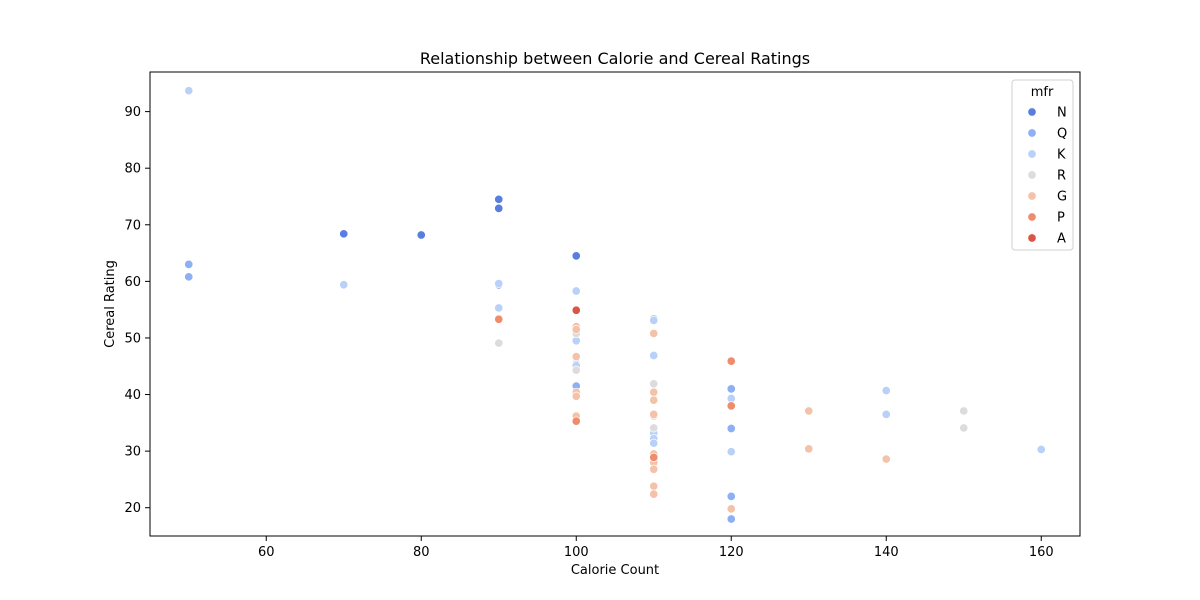  I want to click on x-tick-label: 120, so click(731, 552).